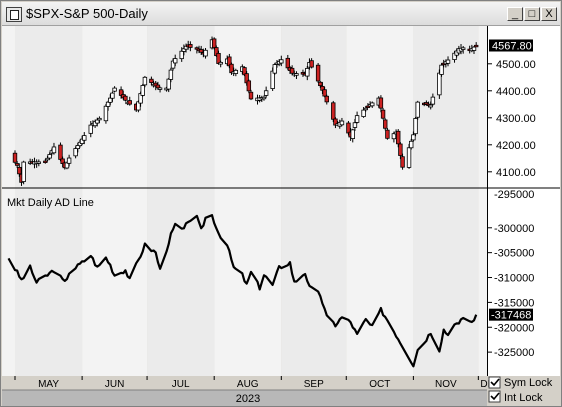 This screenshot has height=407, width=562. I want to click on ad-axis-tick-label: -310000, so click(514, 279).